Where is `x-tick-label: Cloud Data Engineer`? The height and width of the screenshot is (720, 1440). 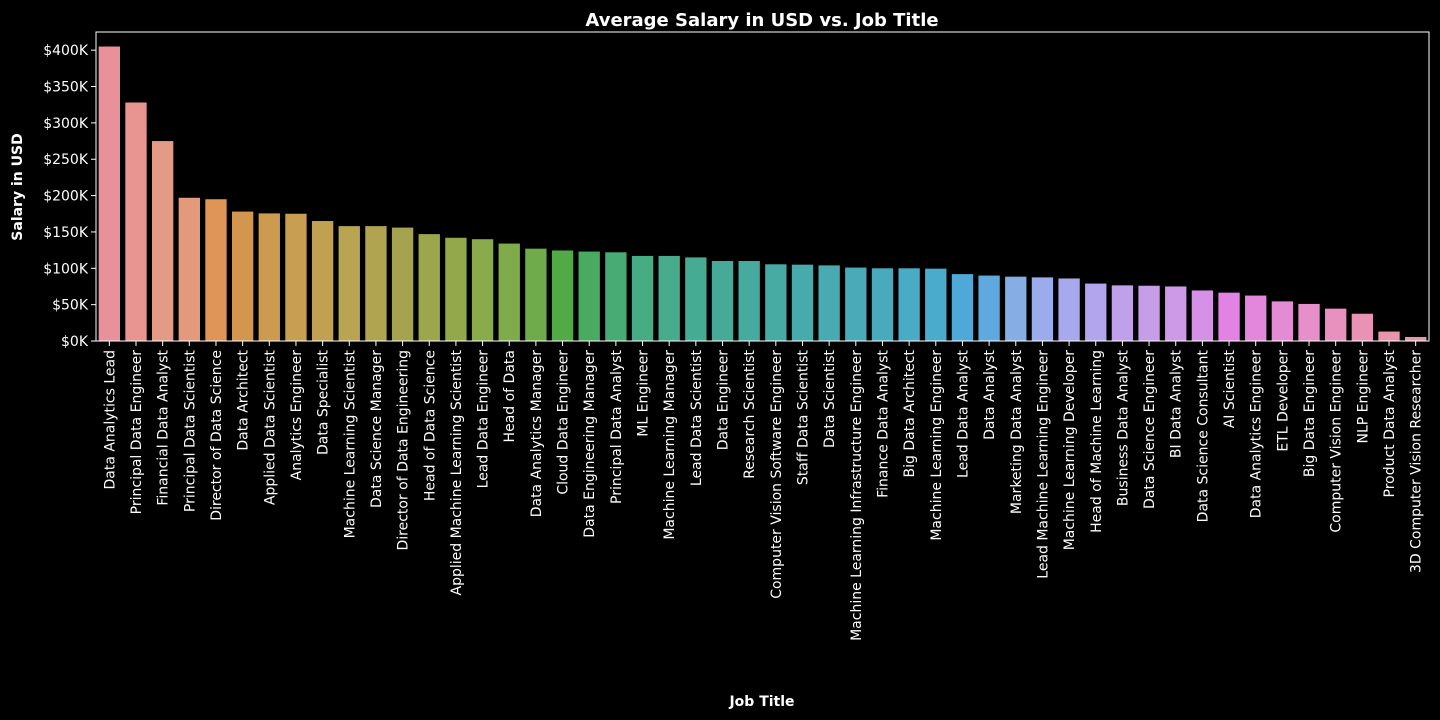 x-tick-label: Cloud Data Engineer is located at coordinates (564, 422).